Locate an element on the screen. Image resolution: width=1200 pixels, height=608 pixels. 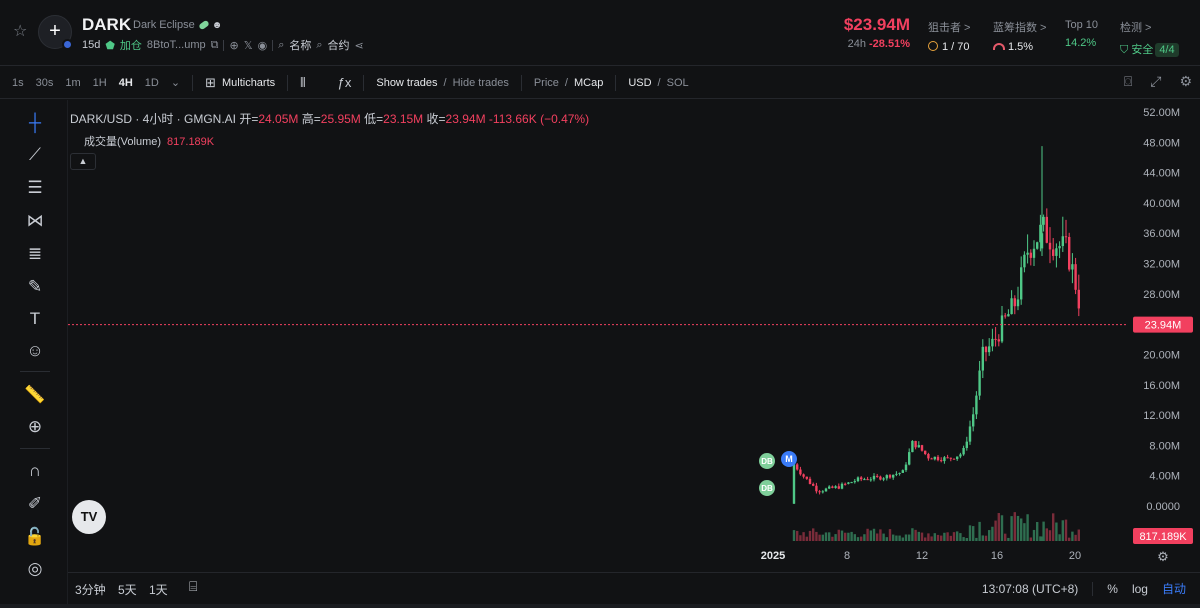
horizontal-lines-icon: ☰ is located at coordinates (35, 187).